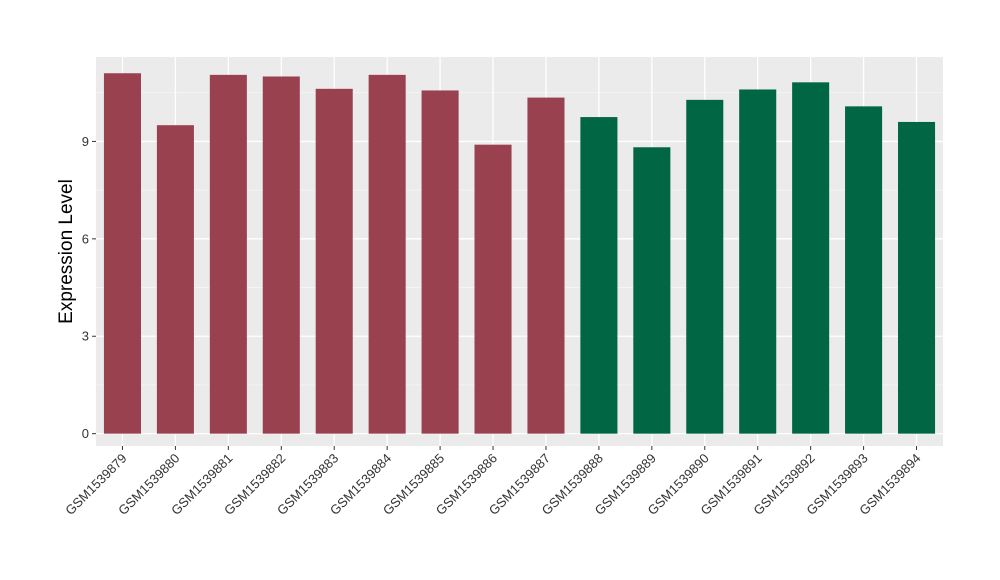 Image resolution: width=1000 pixels, height=580 pixels. I want to click on y-tick-label: 3, so click(85, 336).